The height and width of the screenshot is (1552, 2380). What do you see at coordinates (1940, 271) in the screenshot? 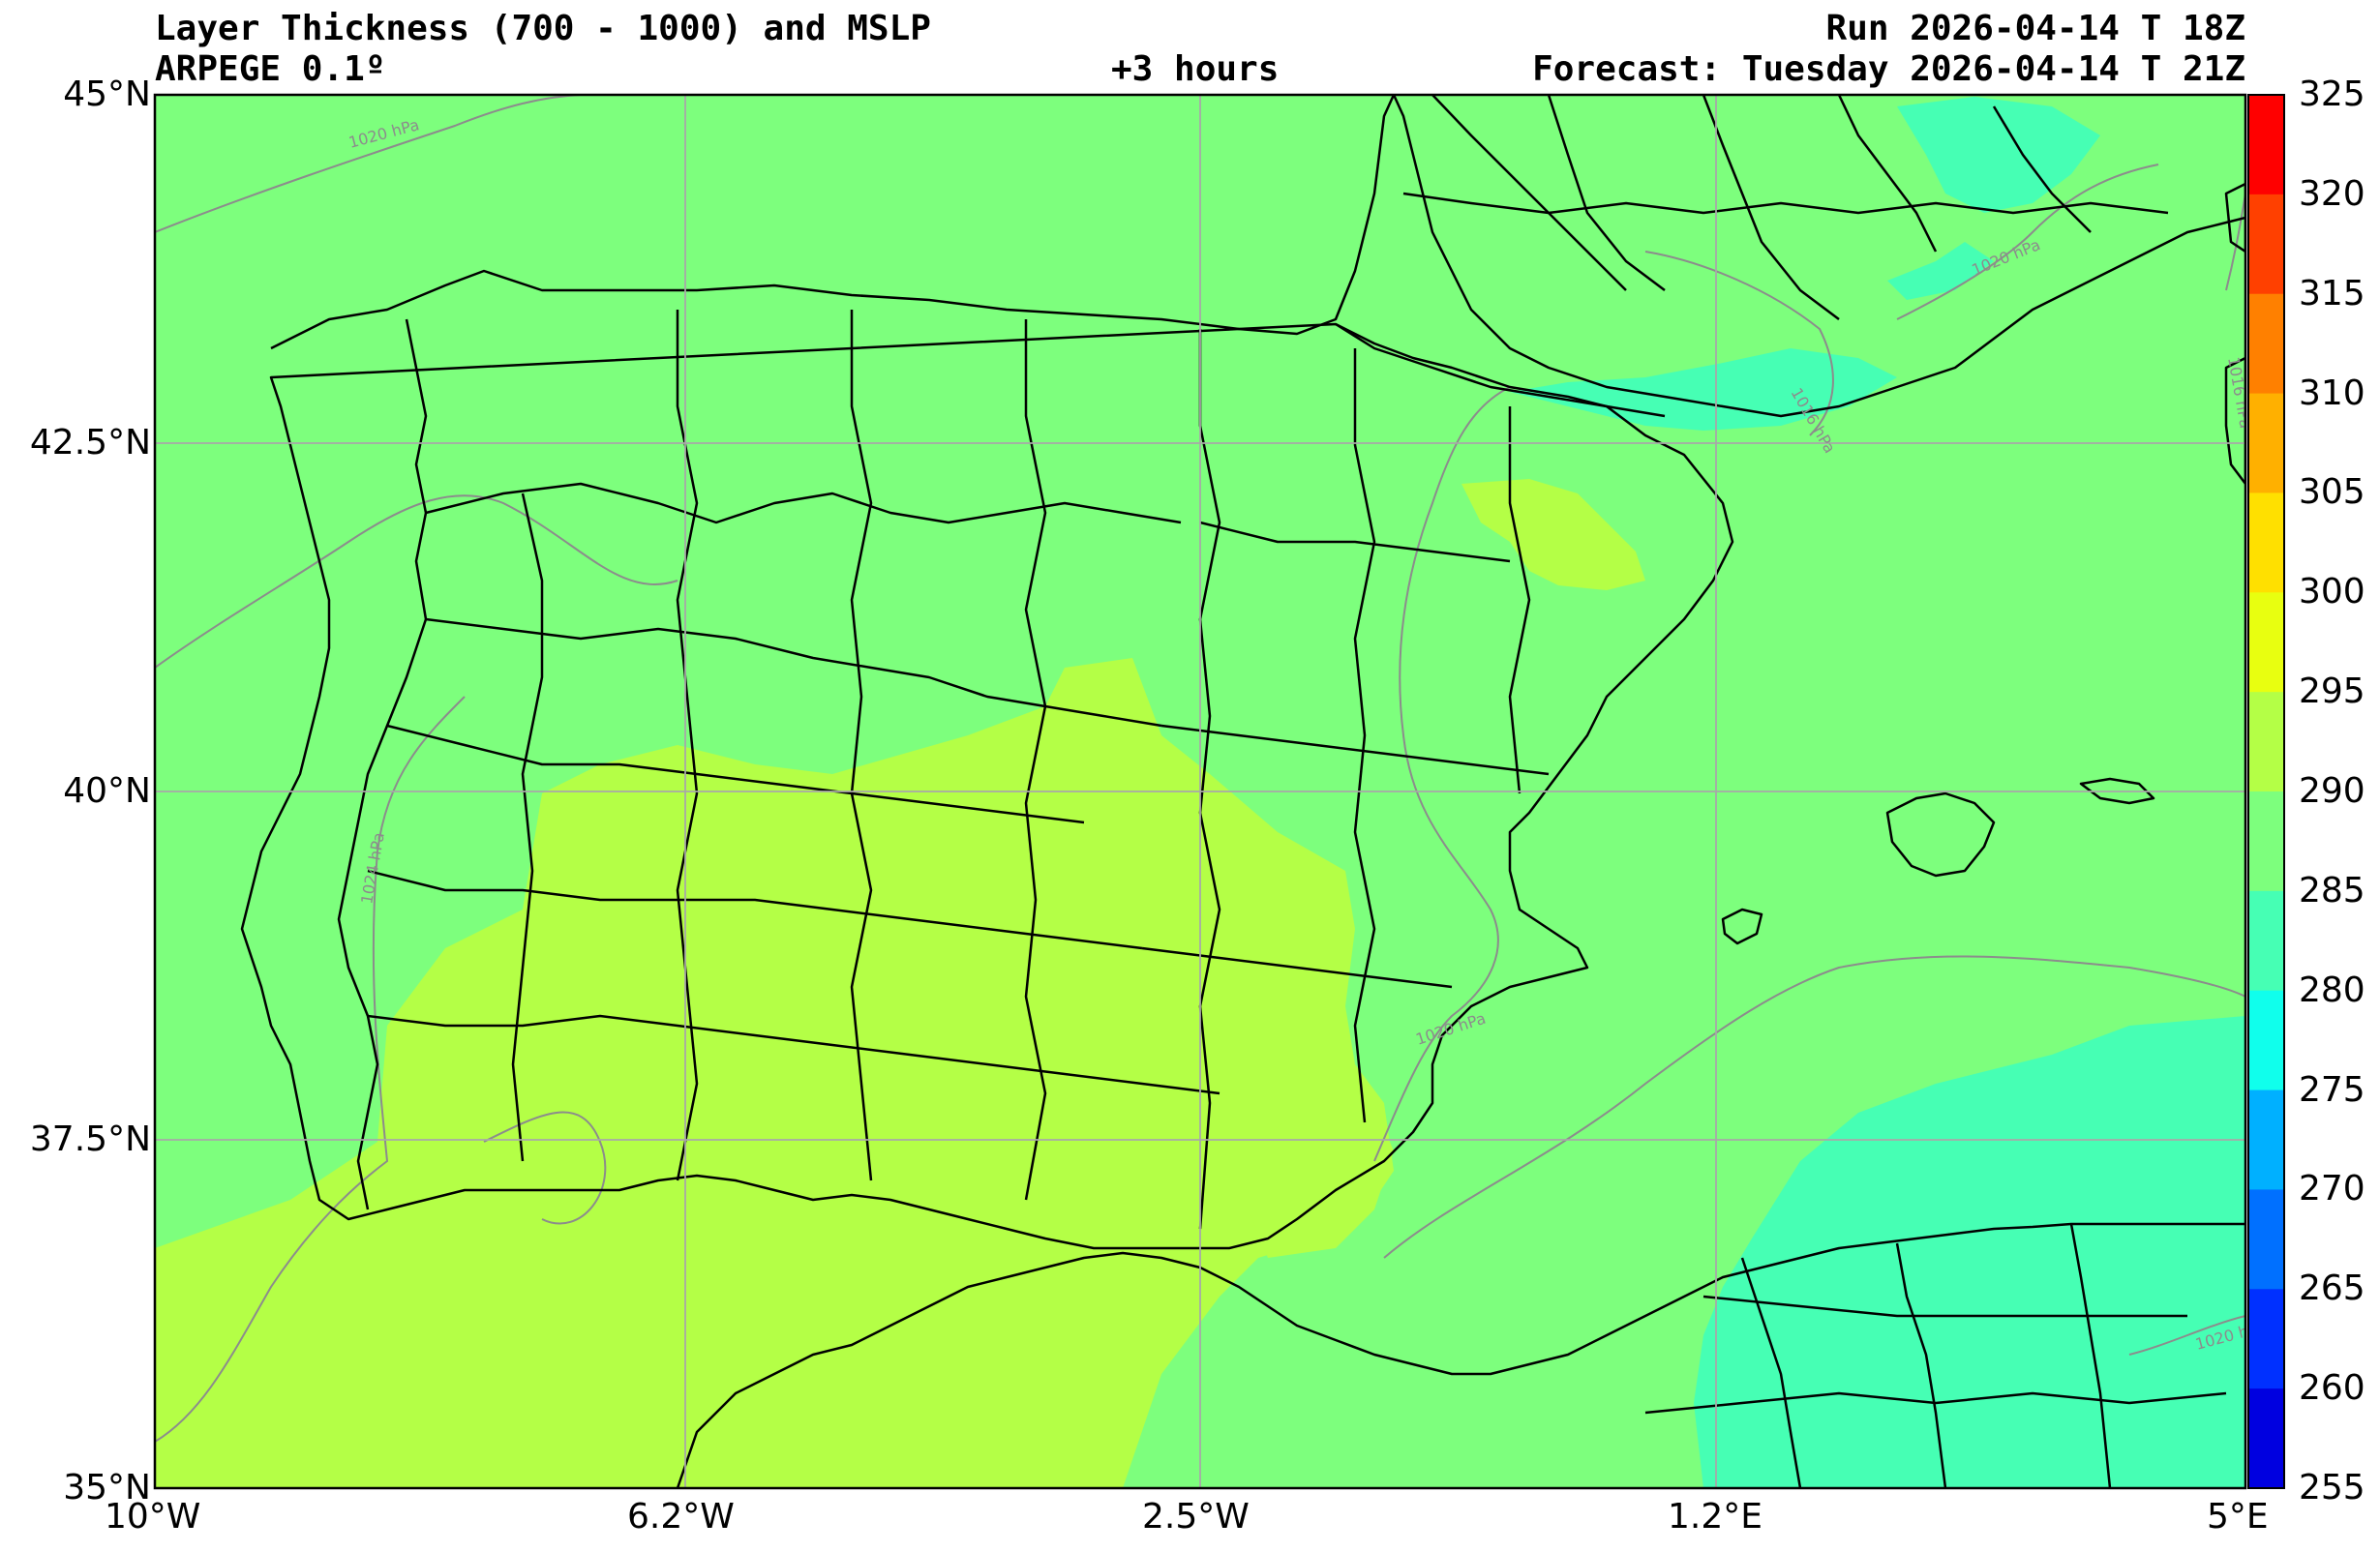
I see `cool-region-gulf-lion` at bounding box center [1940, 271].